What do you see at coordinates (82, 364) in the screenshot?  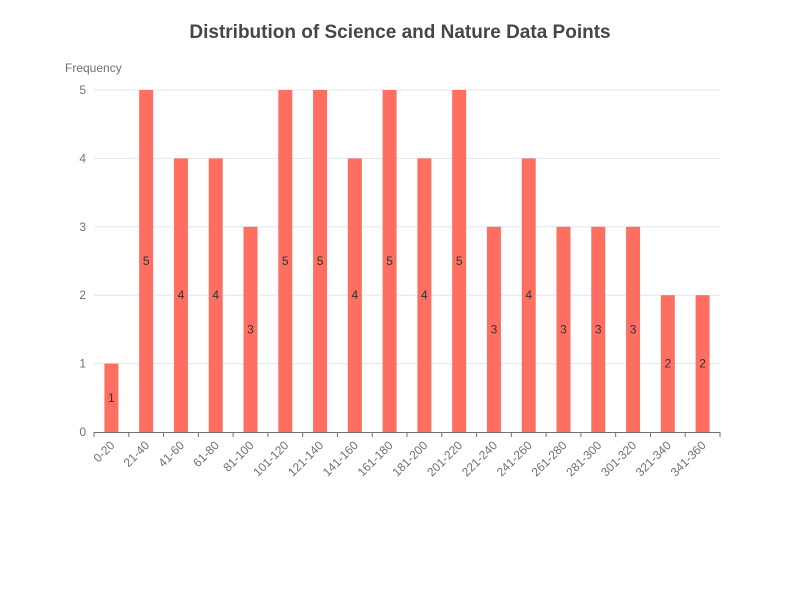 I see `y-tick-label: 1` at bounding box center [82, 364].